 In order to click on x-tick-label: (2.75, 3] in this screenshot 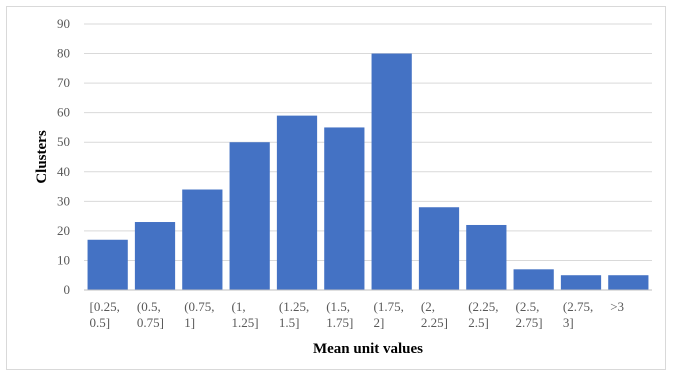, I will do `click(578, 314)`.